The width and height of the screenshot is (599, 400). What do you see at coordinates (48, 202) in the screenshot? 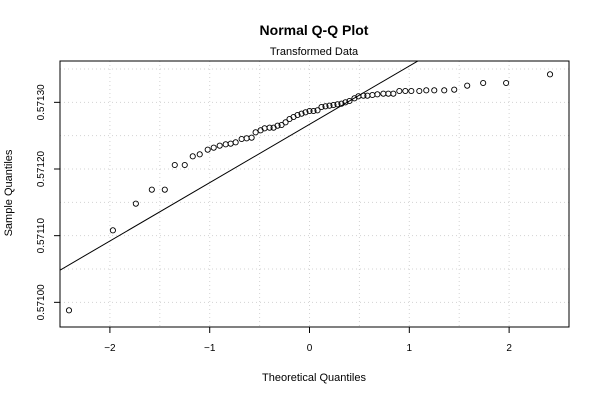
I see `y-axis: 0.57100 0.57110 0.57120 0.57130` at bounding box center [48, 202].